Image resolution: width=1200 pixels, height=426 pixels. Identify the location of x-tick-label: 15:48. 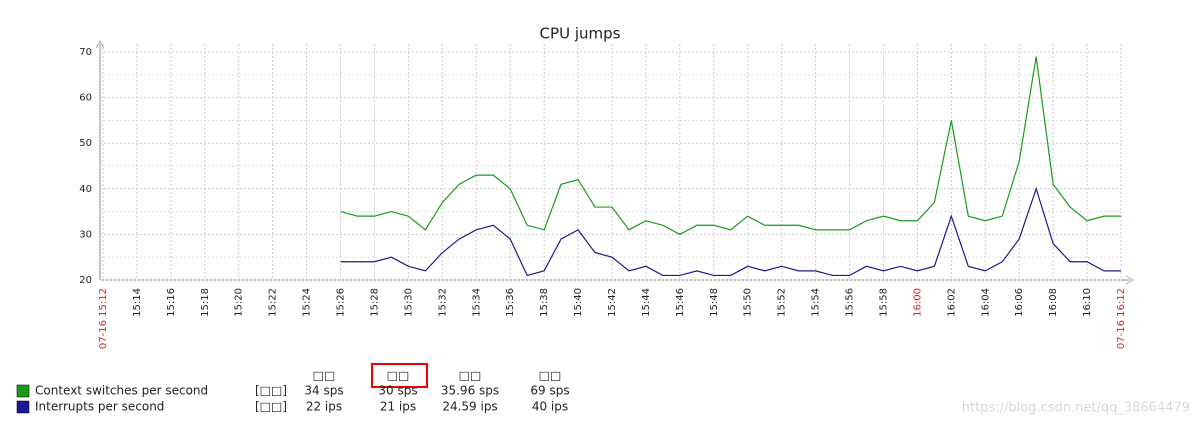
(714, 302).